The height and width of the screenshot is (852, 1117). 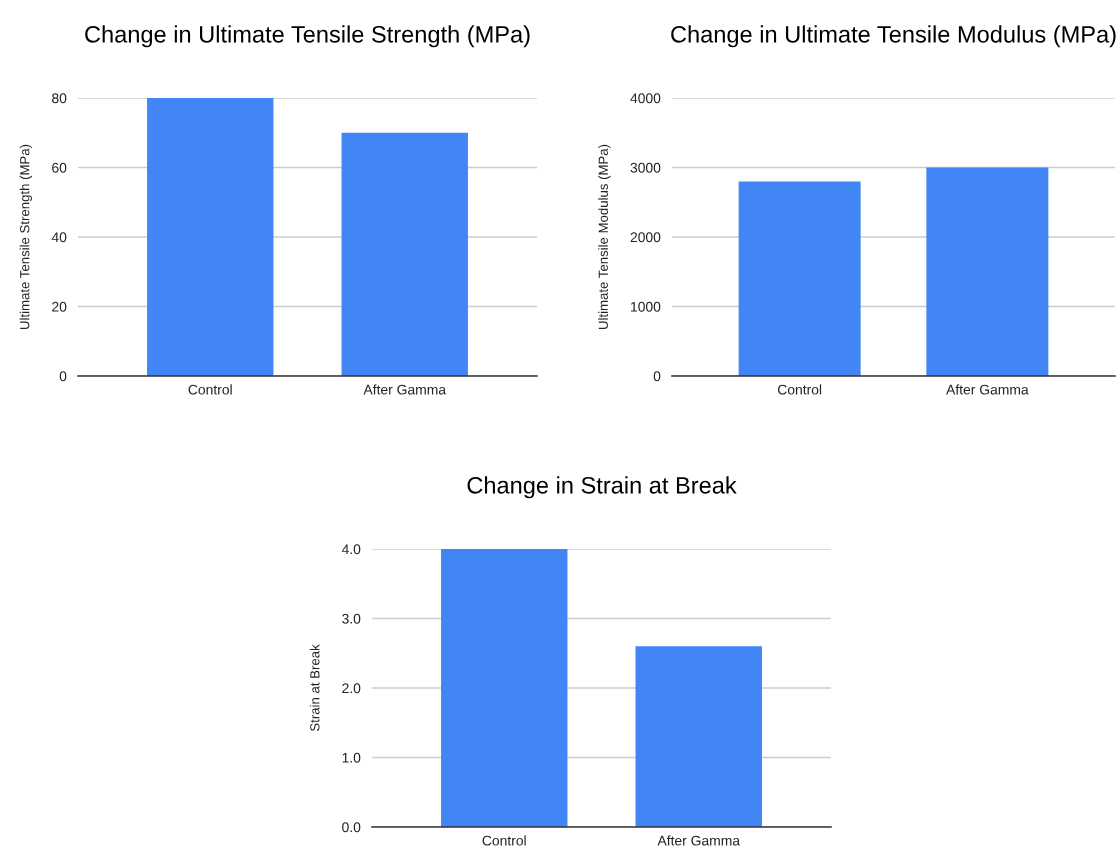 I want to click on y-tick-label: 0.0, so click(x=351, y=827).